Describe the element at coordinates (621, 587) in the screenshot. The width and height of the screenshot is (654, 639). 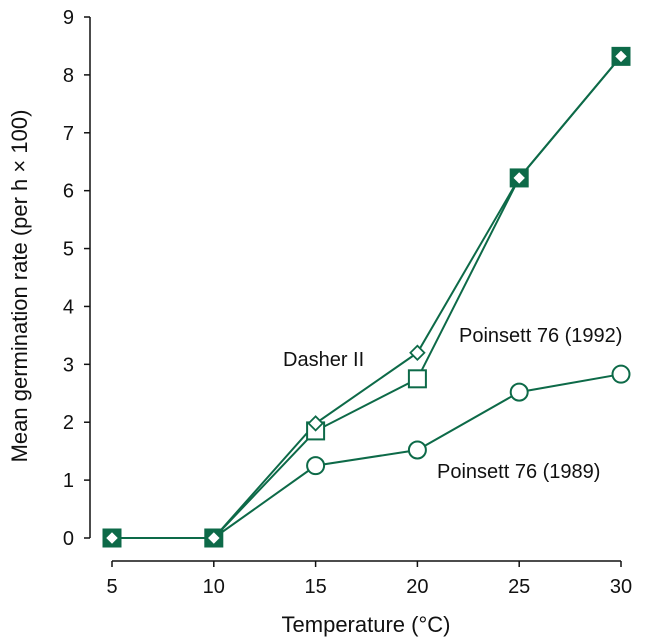
I see `x-tick-label: 30` at that location.